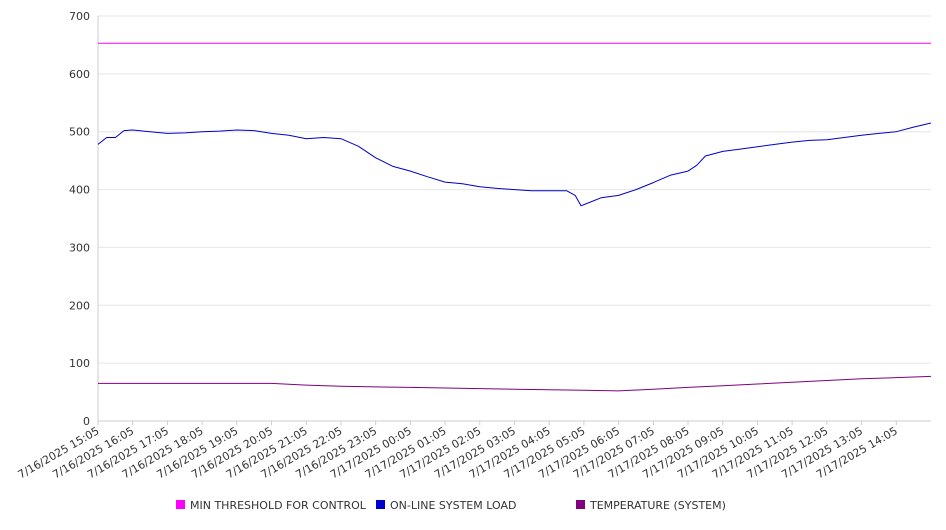 The height and width of the screenshot is (530, 946). What do you see at coordinates (79, 132) in the screenshot?
I see `y-tick-label: 500` at bounding box center [79, 132].